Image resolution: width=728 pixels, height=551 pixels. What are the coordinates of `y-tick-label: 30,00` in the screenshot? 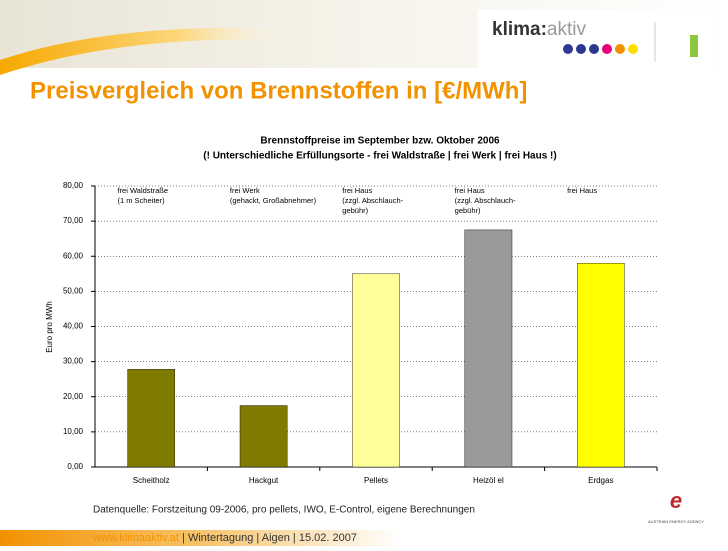 It's located at (73, 361).